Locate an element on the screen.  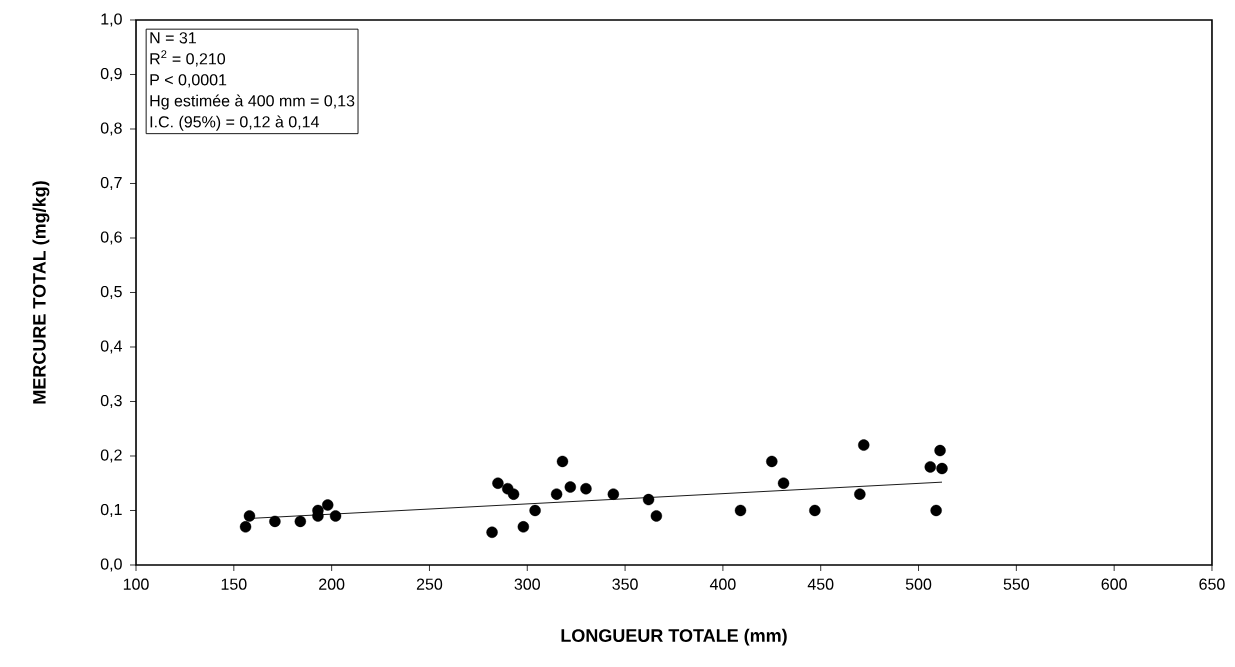
x-tick-label: 650 is located at coordinates (1212, 584).